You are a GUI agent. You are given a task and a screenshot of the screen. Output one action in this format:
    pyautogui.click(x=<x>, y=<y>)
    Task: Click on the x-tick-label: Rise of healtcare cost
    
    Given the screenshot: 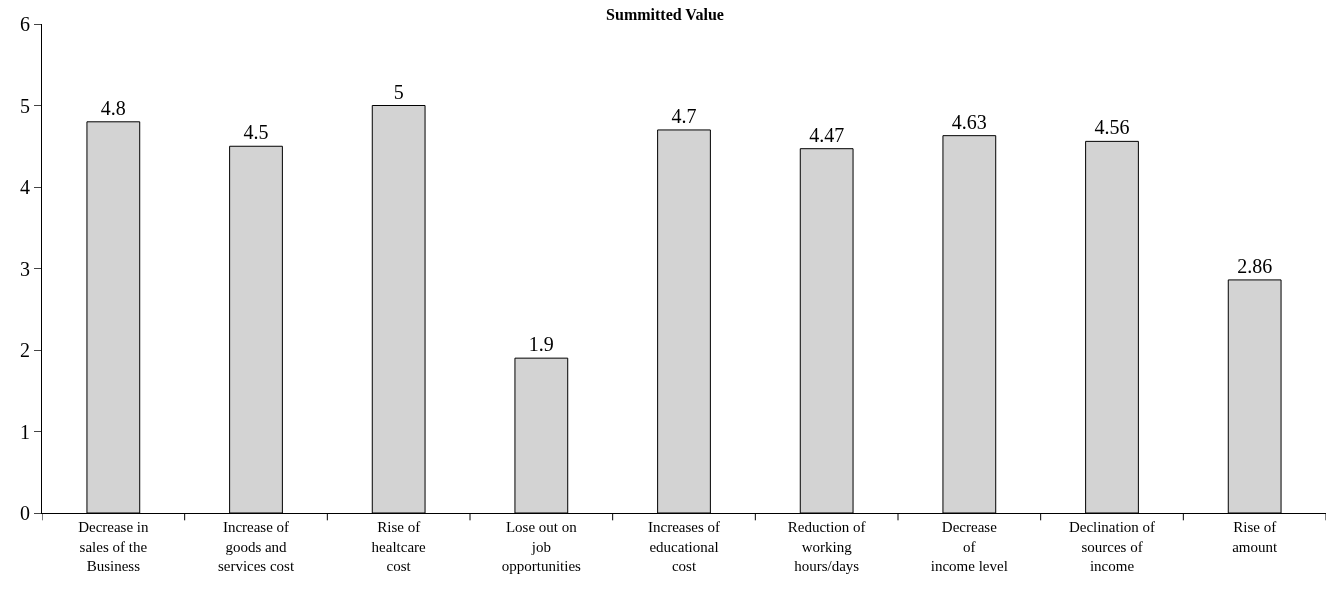 What is the action you would take?
    pyautogui.click(x=399, y=546)
    